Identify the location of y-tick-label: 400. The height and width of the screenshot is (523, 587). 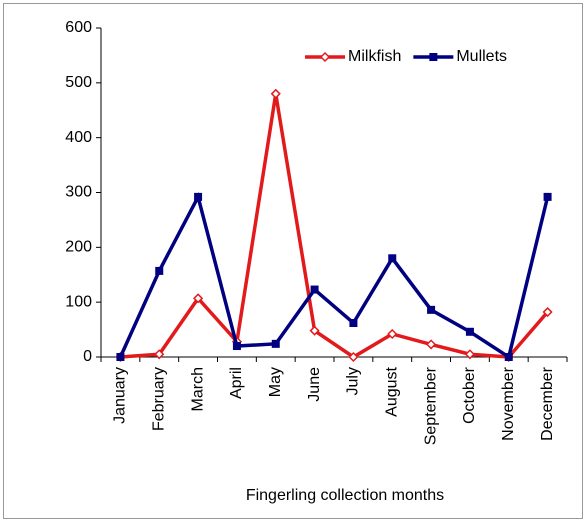
(78, 137).